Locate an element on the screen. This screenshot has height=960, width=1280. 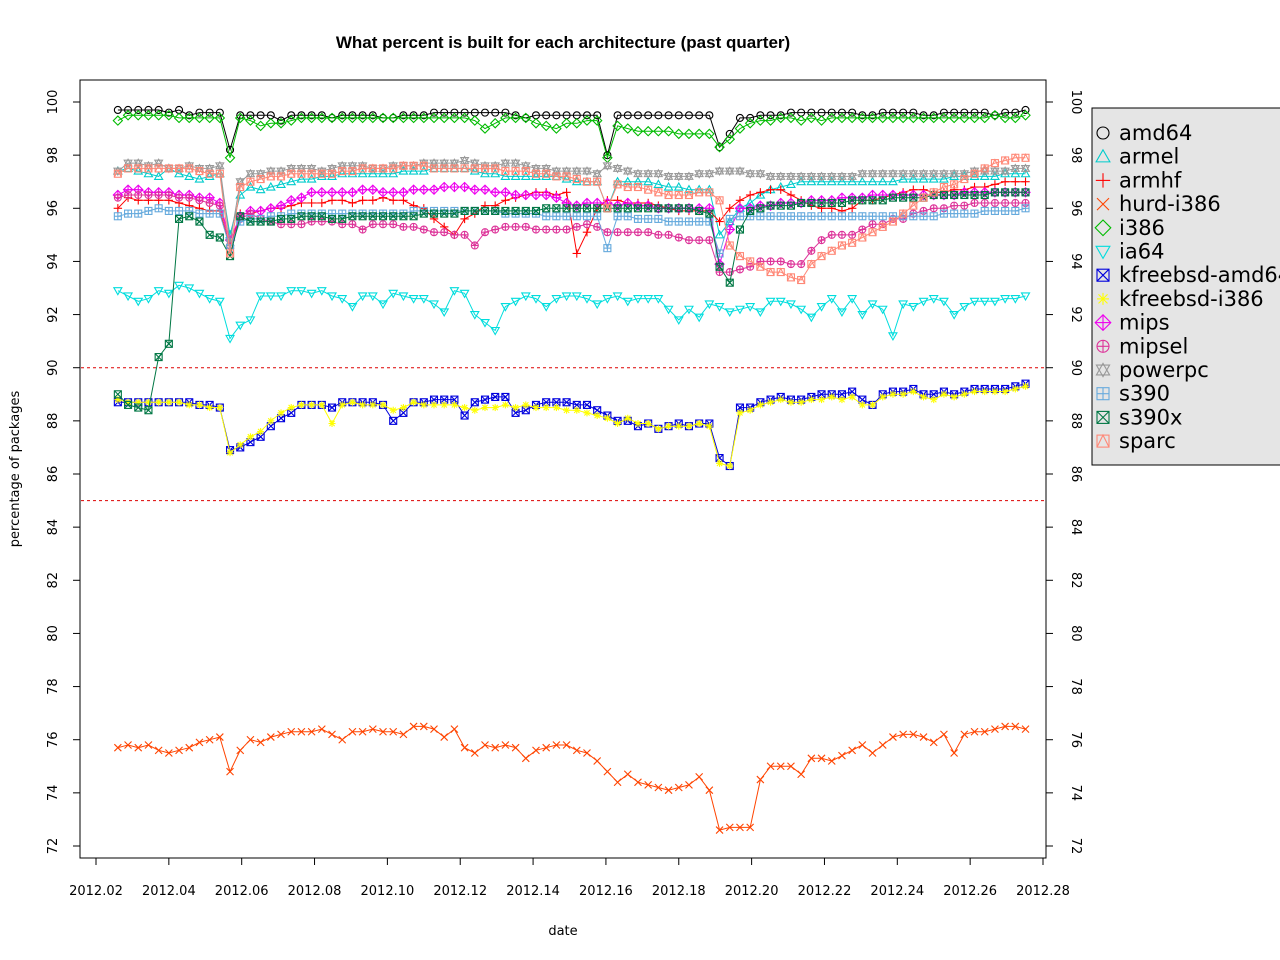
y-axis-label: percentage of packages is located at coordinates (15, 469).